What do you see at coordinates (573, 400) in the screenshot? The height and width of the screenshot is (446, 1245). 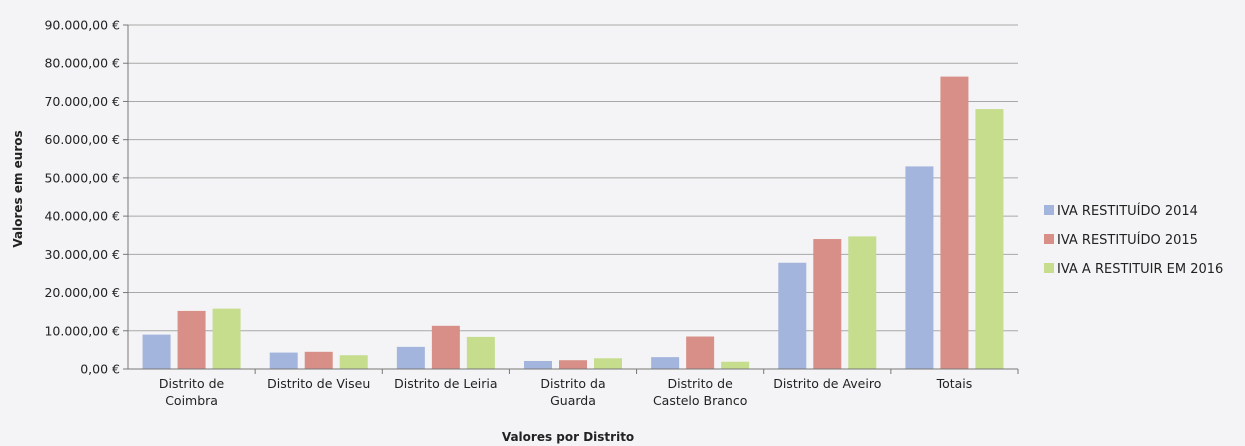 I see `x-tick-label-line: Guarda` at bounding box center [573, 400].